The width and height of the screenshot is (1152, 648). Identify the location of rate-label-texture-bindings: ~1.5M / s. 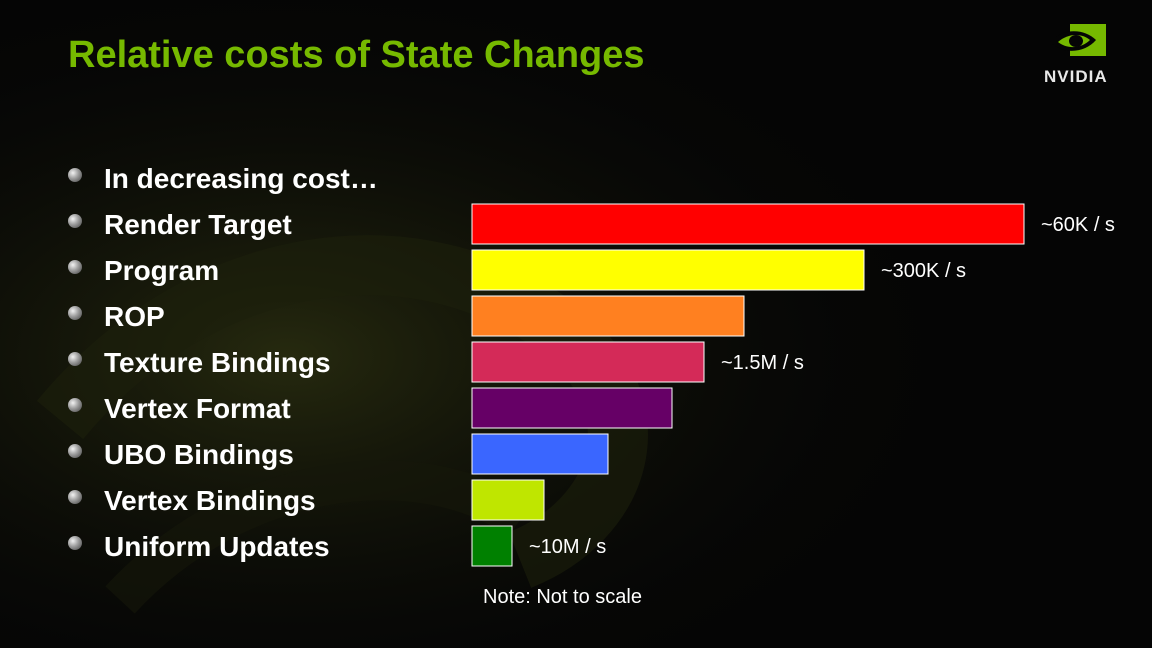
(762, 363).